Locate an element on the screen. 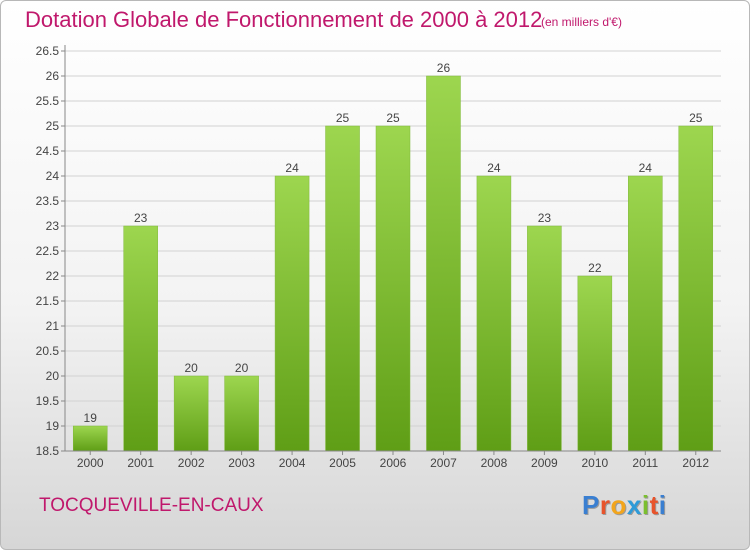 This screenshot has width=750, height=550. brand-letter: r is located at coordinates (605, 505).